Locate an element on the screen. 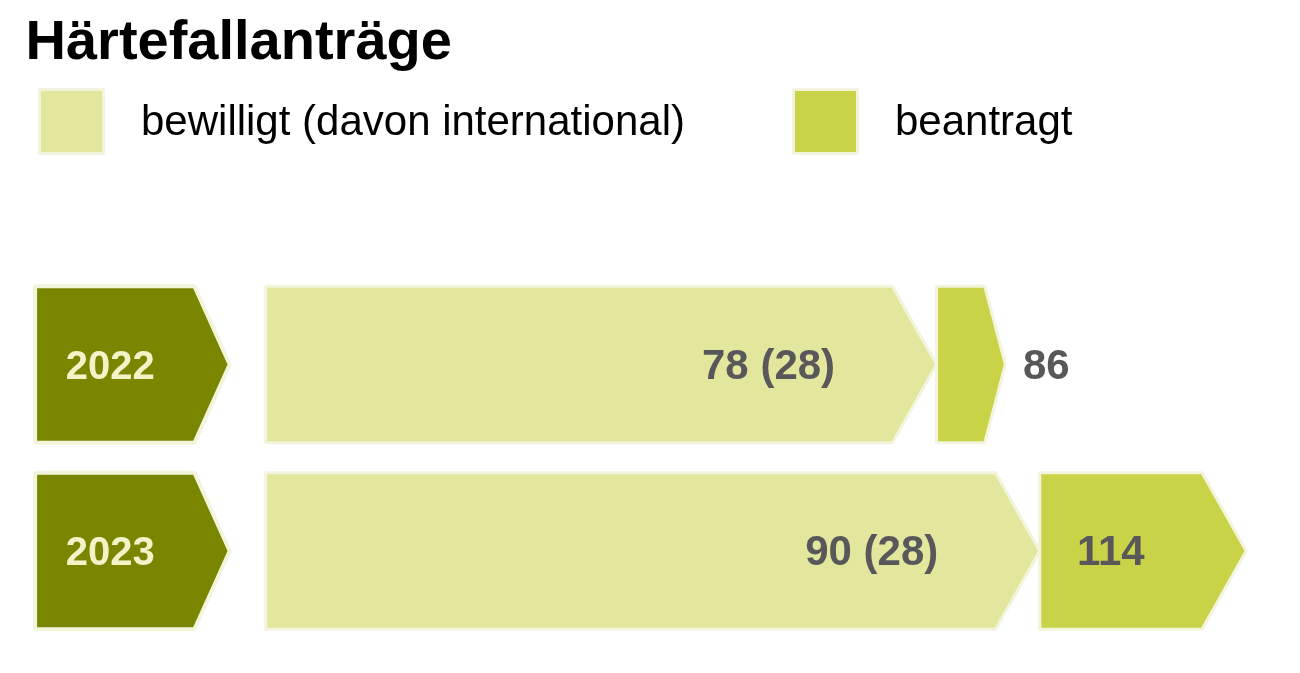  legend-label: bewilligt (davon international) is located at coordinates (413, 121).